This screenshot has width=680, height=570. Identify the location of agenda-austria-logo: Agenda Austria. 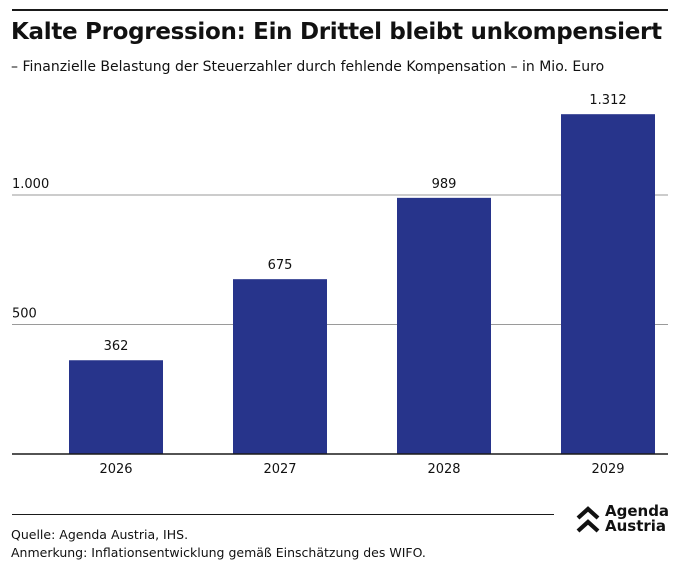
(626, 521).